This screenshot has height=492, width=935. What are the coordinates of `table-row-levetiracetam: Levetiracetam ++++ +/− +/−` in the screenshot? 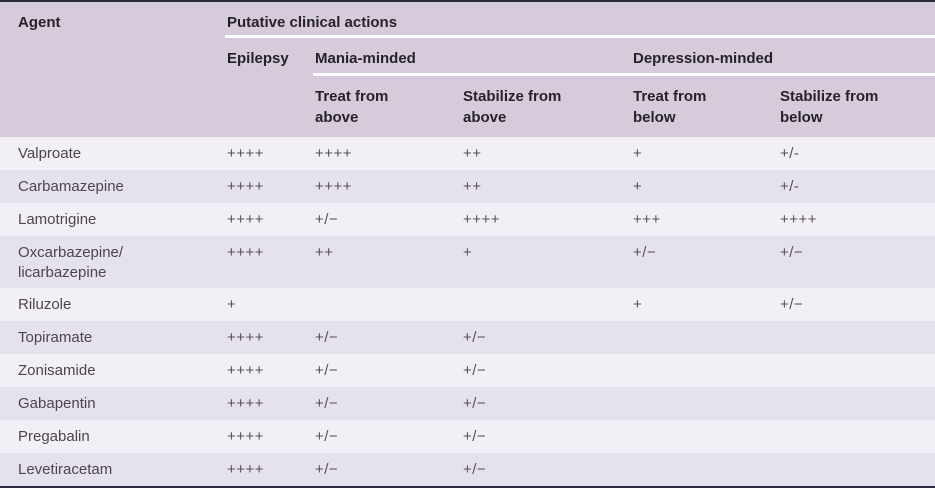 It's located at (467, 469).